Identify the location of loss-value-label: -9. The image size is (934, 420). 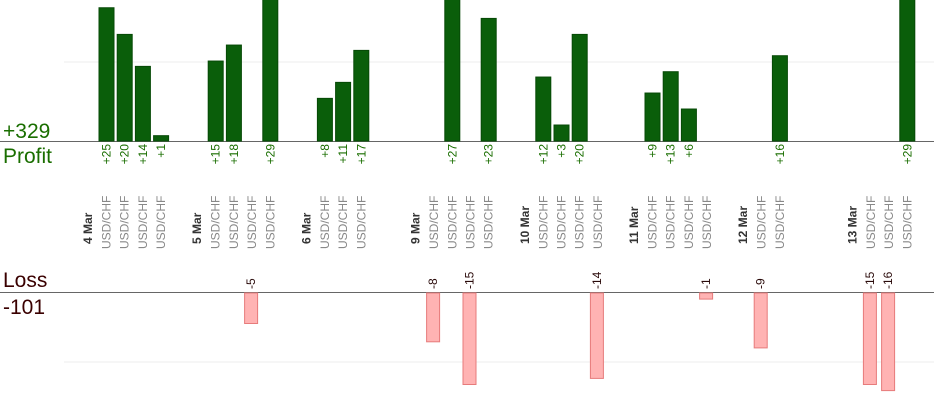
(761, 283).